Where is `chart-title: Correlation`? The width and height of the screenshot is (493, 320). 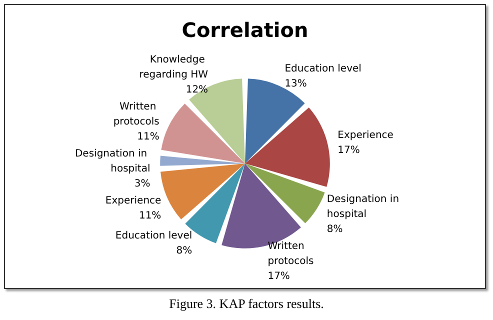
chart-title: Correlation is located at coordinates (245, 30).